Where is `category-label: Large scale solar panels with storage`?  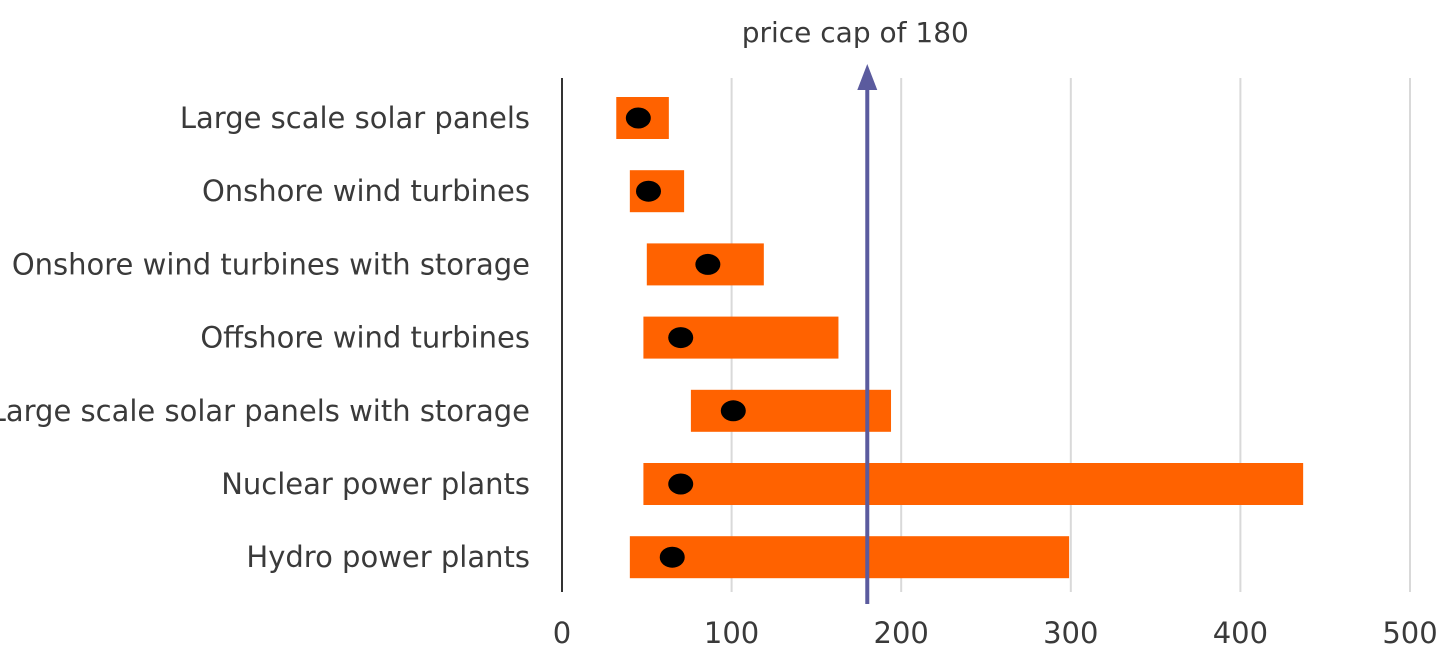
category-label: Large scale solar panels with storage is located at coordinates (265, 411).